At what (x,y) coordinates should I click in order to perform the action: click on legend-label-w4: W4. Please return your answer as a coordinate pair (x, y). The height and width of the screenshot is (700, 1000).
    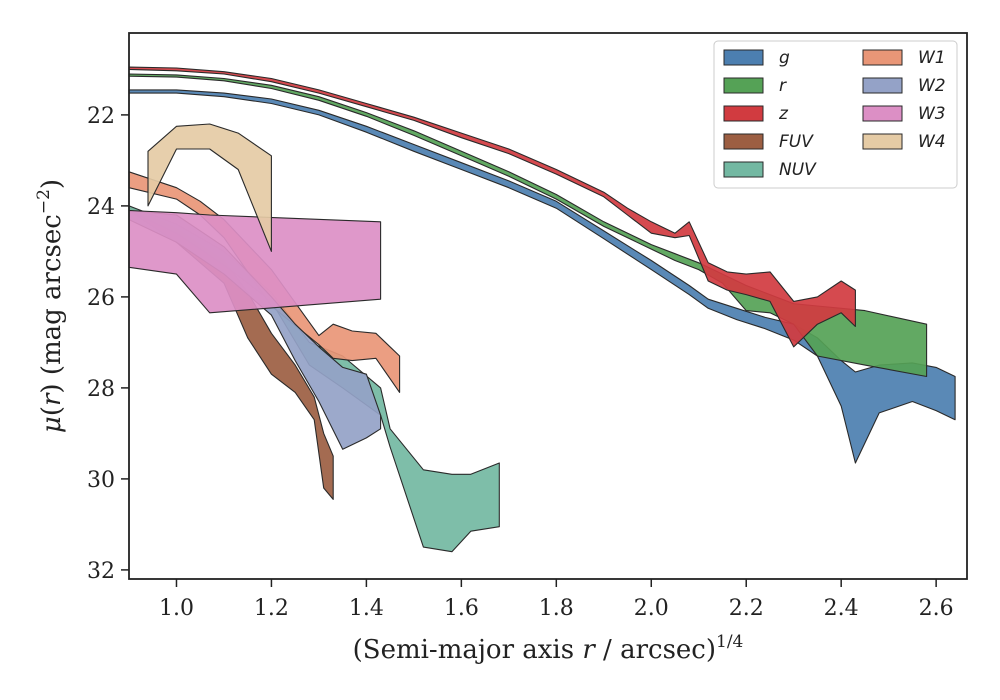
    Looking at the image, I should click on (932, 142).